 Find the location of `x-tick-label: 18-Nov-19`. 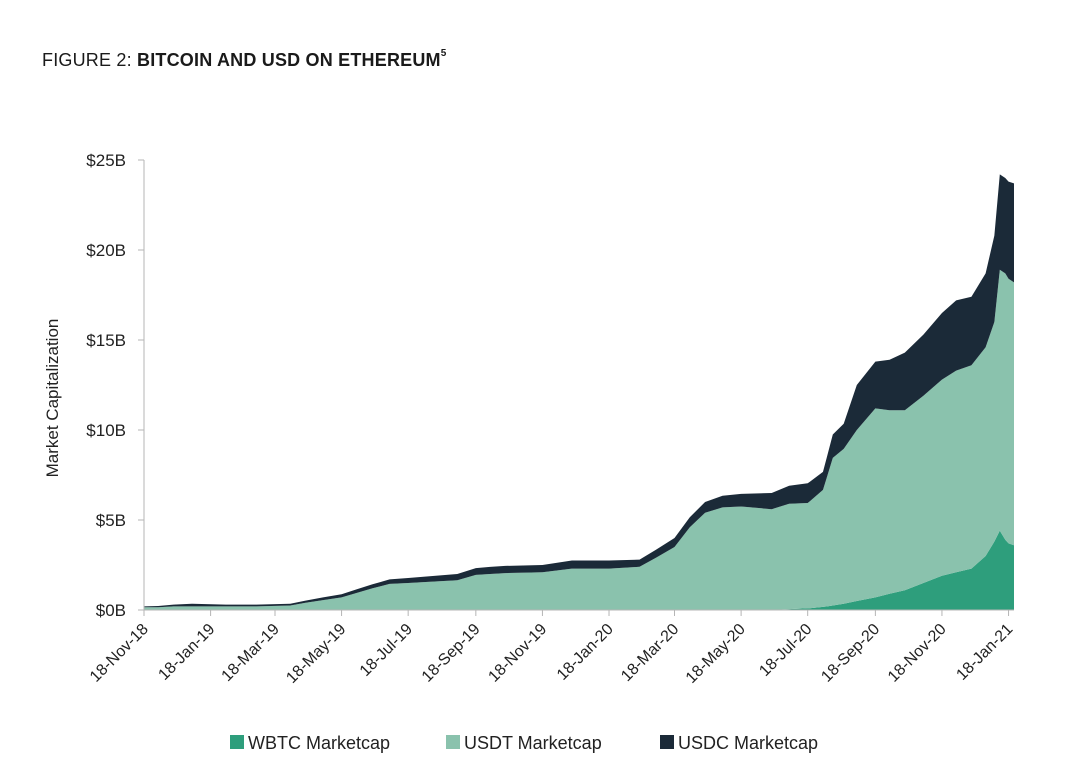

x-tick-label: 18-Nov-19 is located at coordinates (517, 653).